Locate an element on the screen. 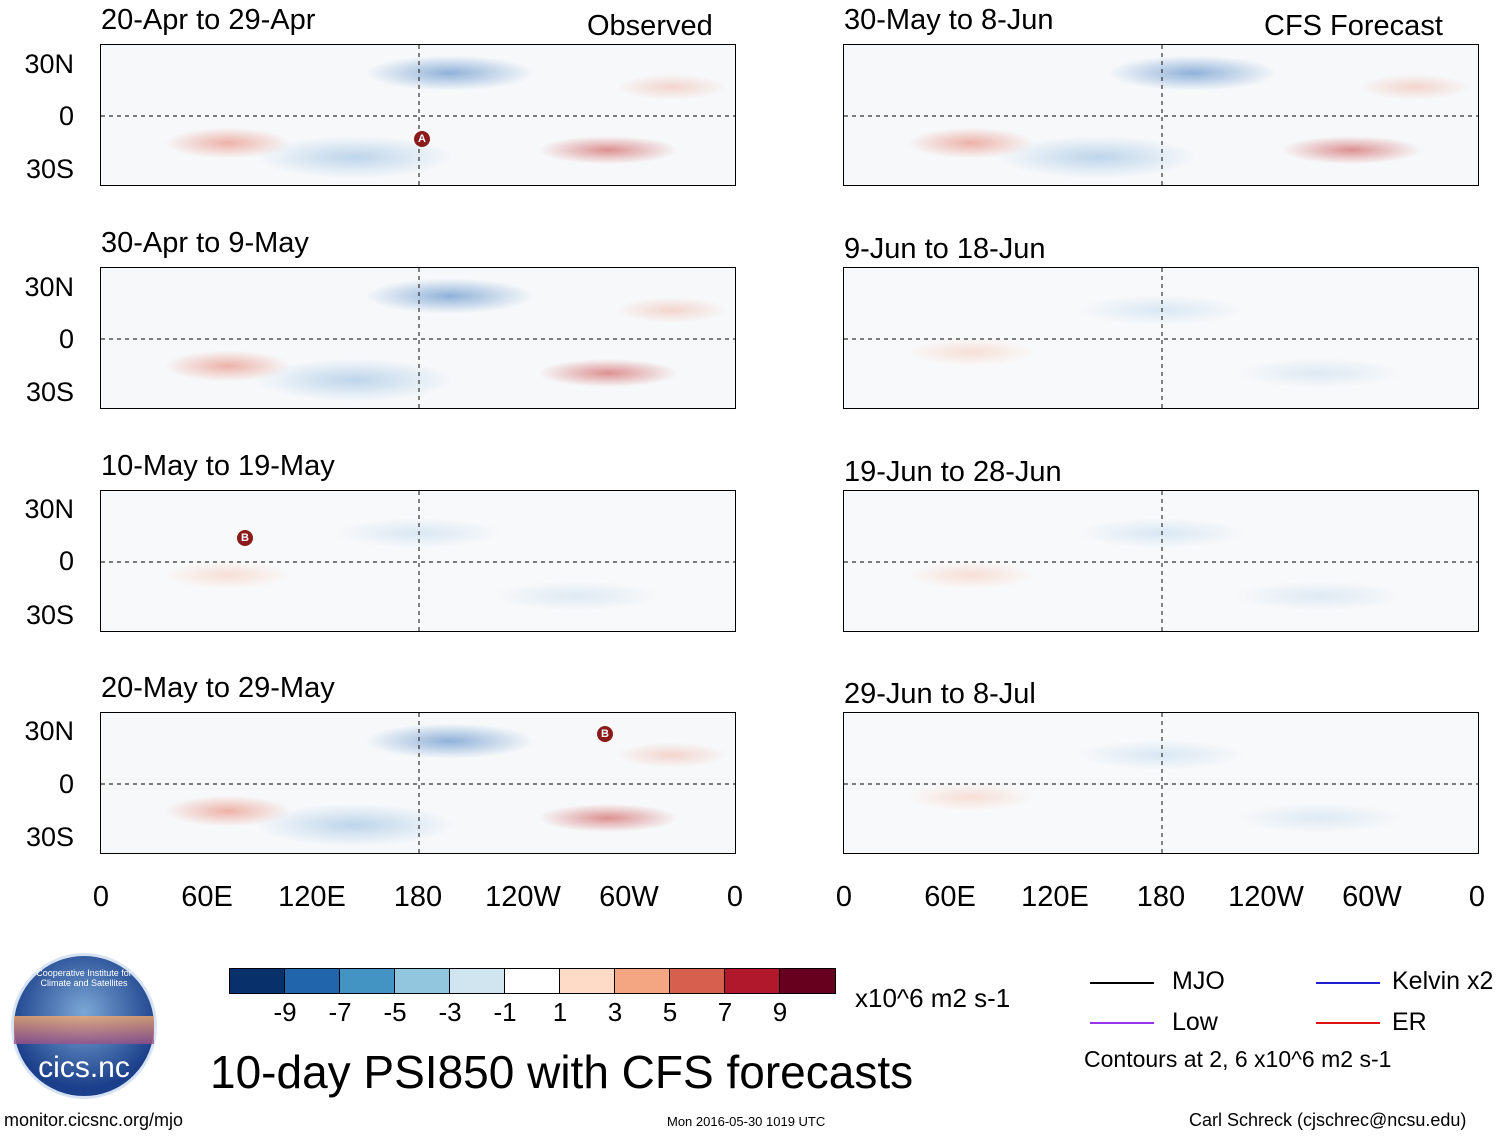  colorbar-tick: -5 is located at coordinates (395, 1012).